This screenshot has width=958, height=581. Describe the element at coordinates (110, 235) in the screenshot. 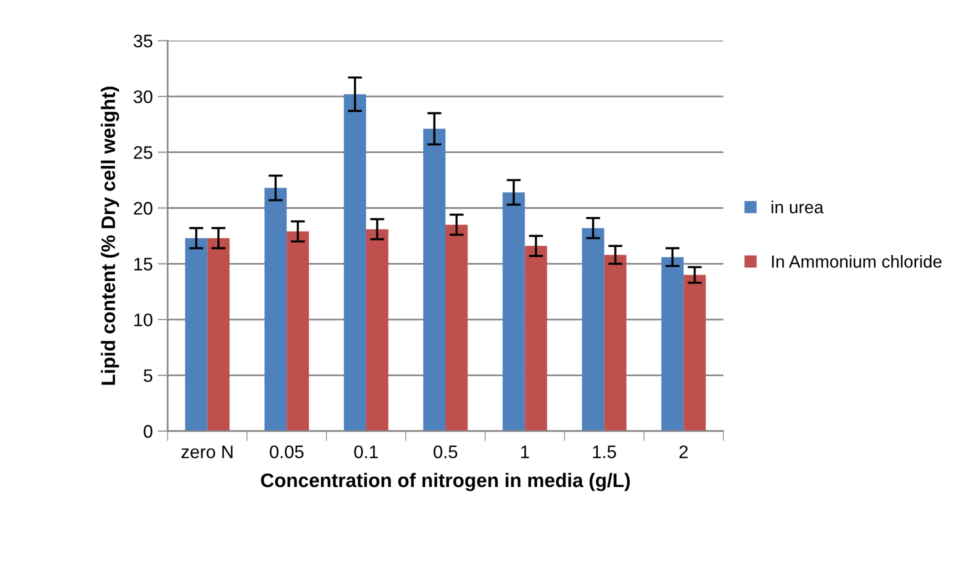

I see `y-axis-title: Lipid content (% Dry cell weight)` at that location.